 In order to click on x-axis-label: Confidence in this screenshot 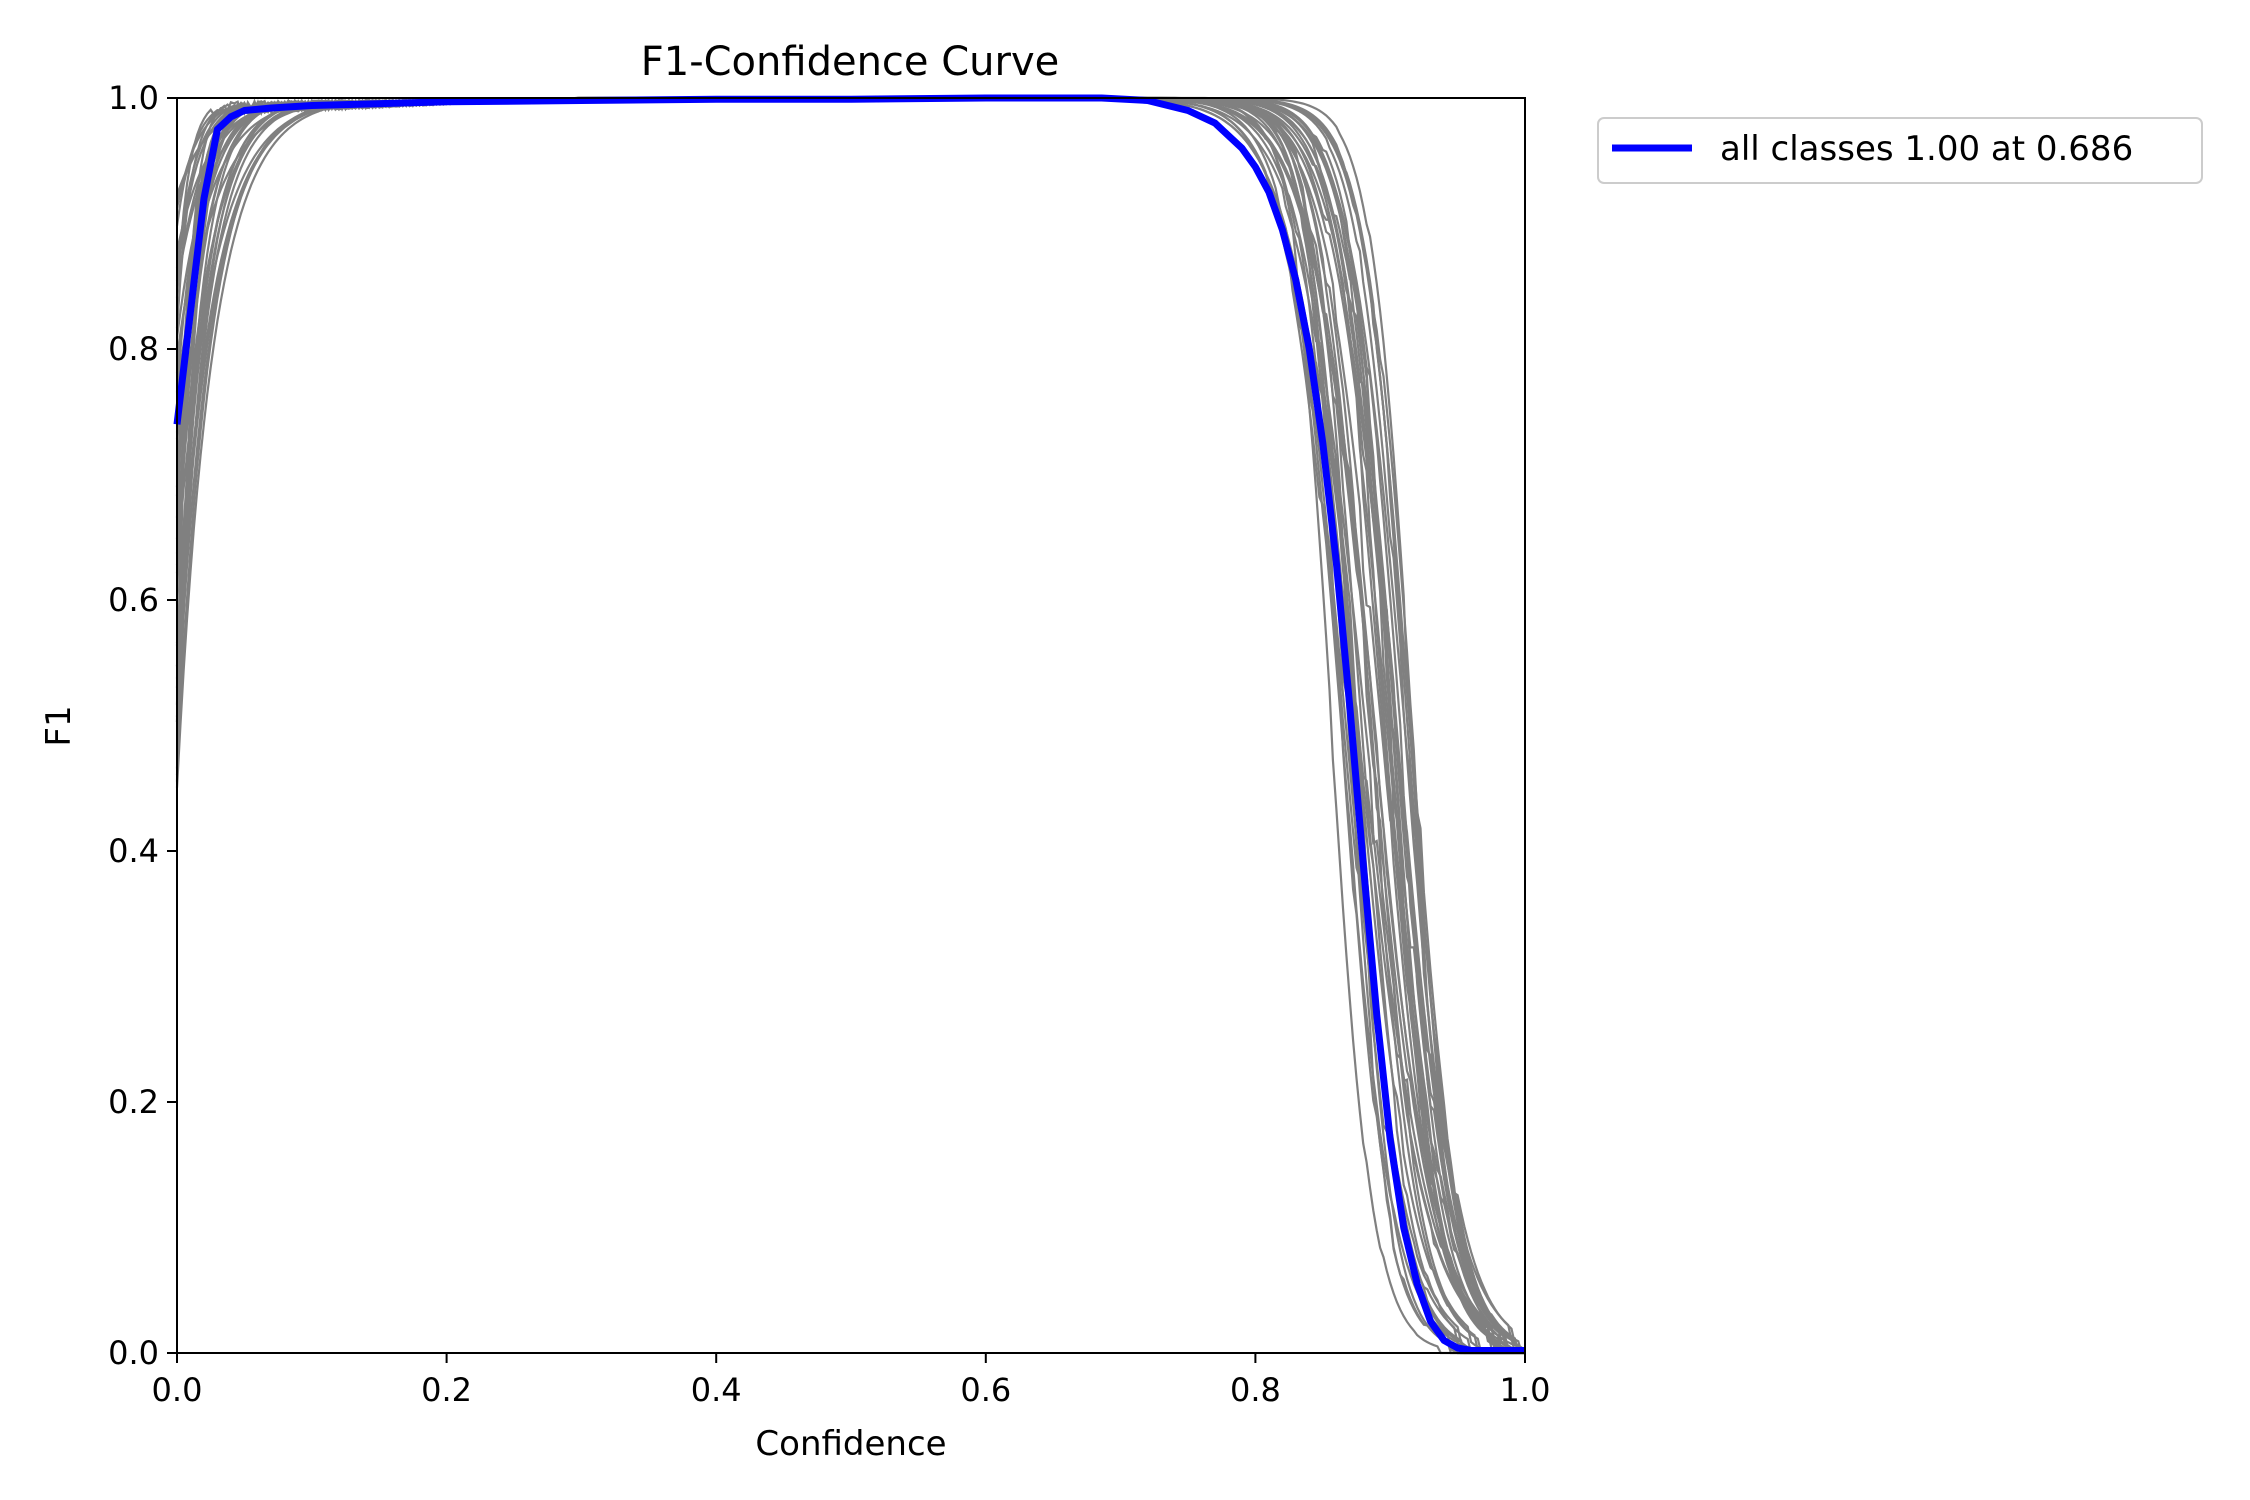, I will do `click(850, 1444)`.